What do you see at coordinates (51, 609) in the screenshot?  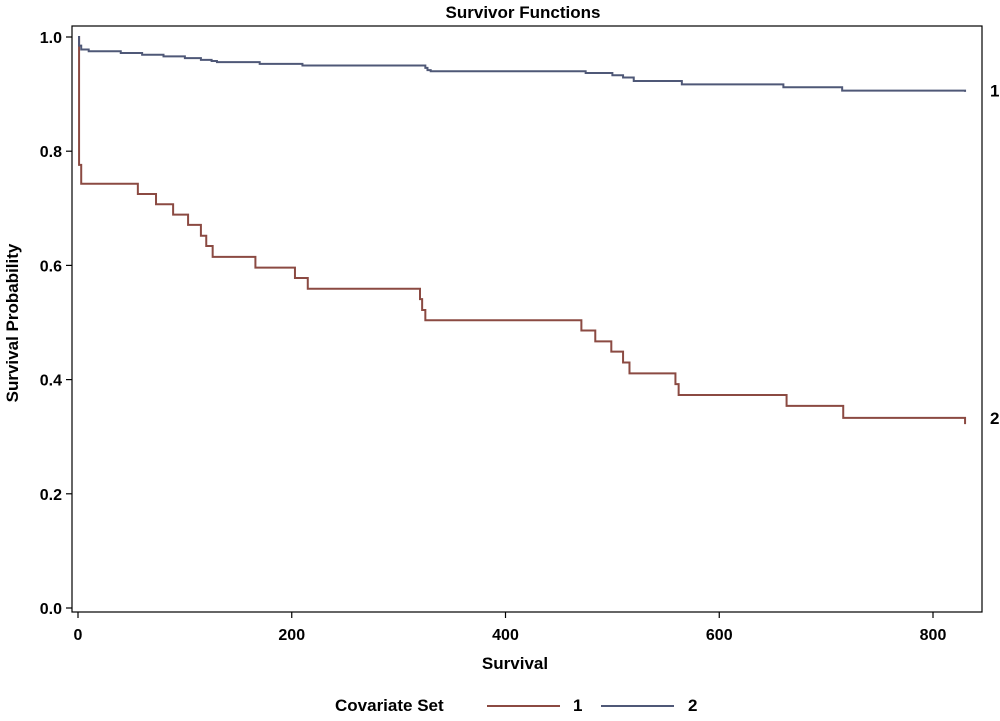 I see `y-tick-label: 0.0` at bounding box center [51, 609].